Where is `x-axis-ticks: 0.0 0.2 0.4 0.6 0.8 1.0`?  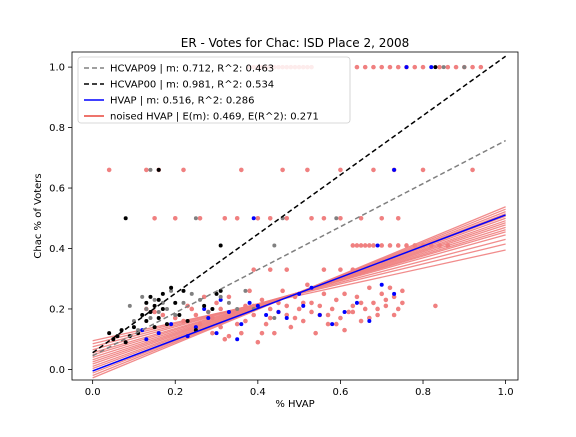 x-axis-ticks: 0.0 0.2 0.4 0.6 0.8 1.0 is located at coordinates (299, 389).